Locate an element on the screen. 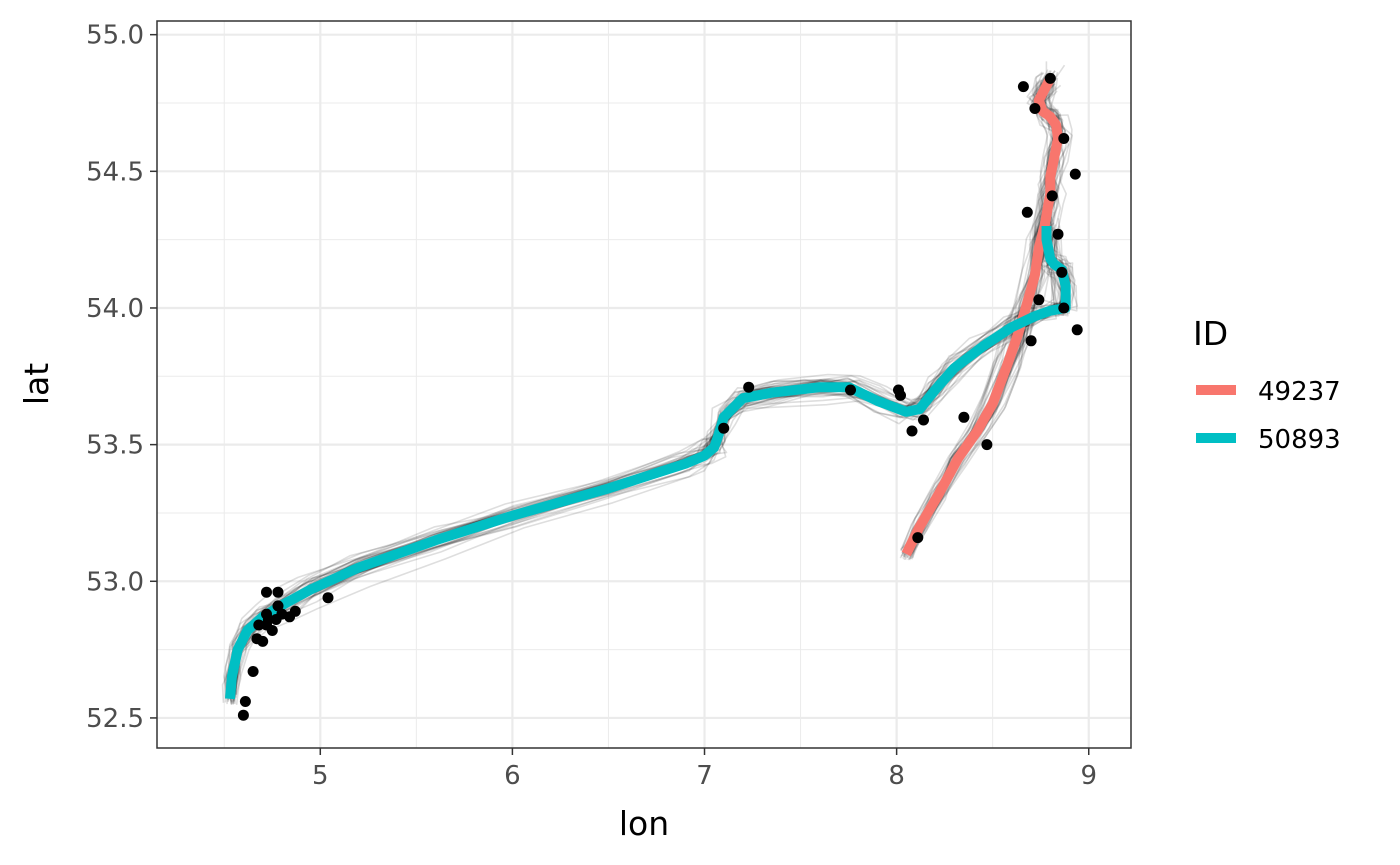 The image size is (1400, 865). x-tick-label: 6 is located at coordinates (512, 776).